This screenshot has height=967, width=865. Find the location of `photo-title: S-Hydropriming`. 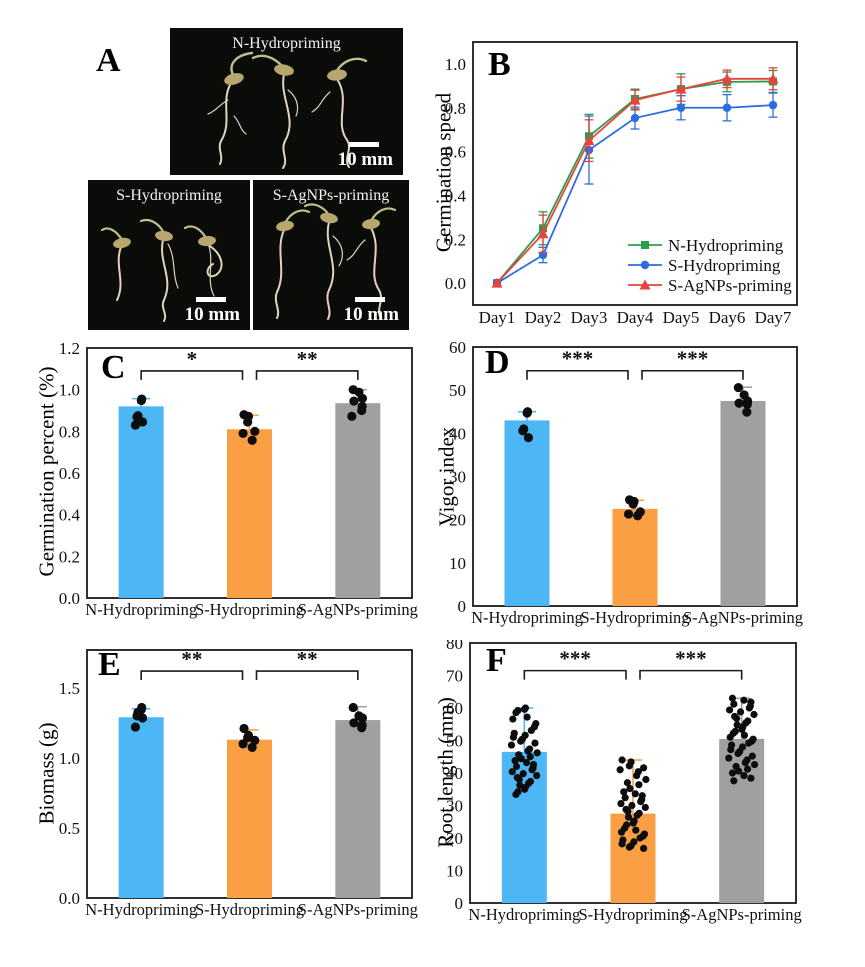

photo-title: S-Hydropriming is located at coordinates (169, 195).